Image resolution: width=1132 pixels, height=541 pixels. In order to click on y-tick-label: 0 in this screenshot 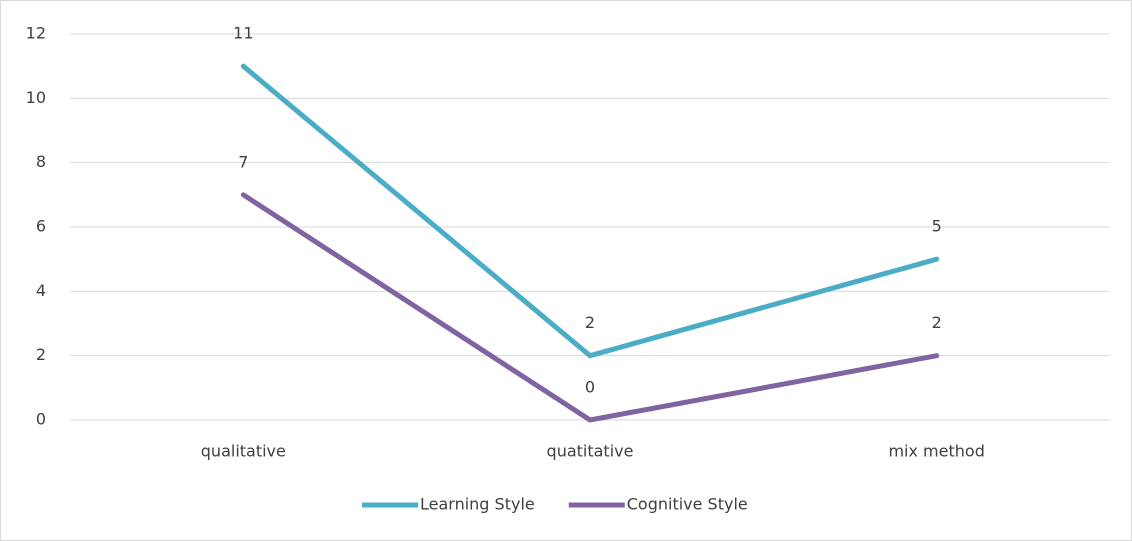, I will do `click(41, 419)`.